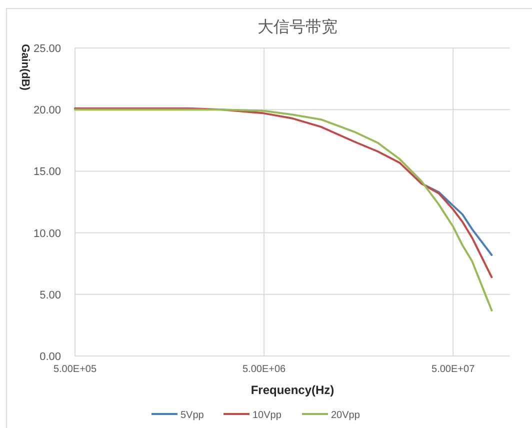  Describe the element at coordinates (50, 295) in the screenshot. I see `y-tick-label: 5.00` at that location.